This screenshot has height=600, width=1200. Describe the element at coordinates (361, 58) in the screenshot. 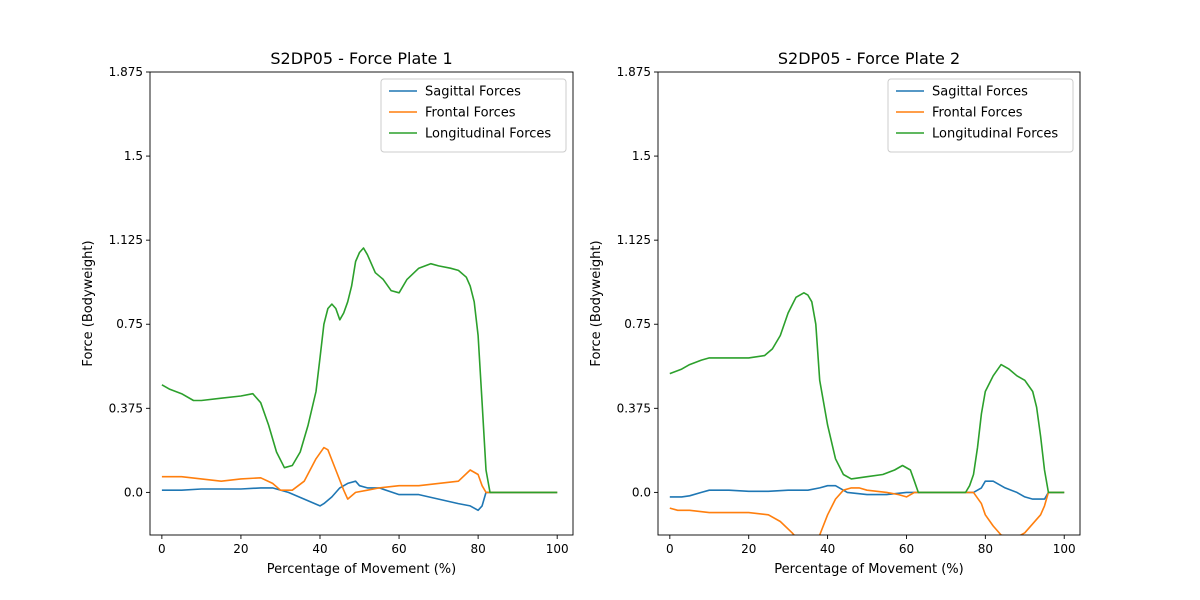

I see `chart-title: S2DP05 - Force Plate 1` at that location.